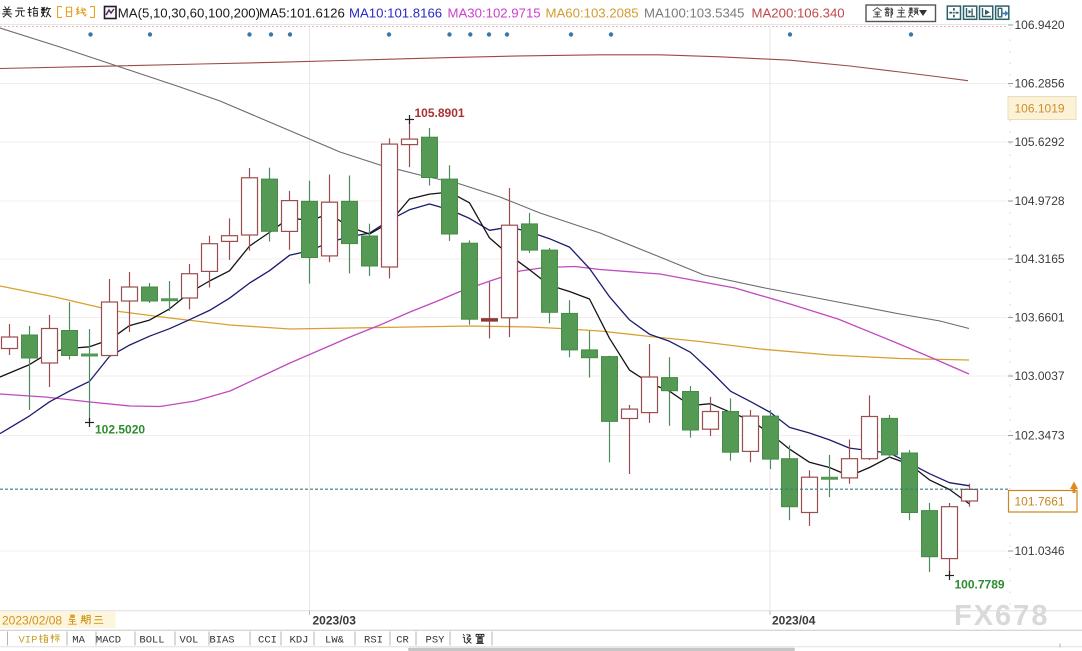  What do you see at coordinates (1040, 318) in the screenshot?
I see `svg-text: 103.6601` at bounding box center [1040, 318].